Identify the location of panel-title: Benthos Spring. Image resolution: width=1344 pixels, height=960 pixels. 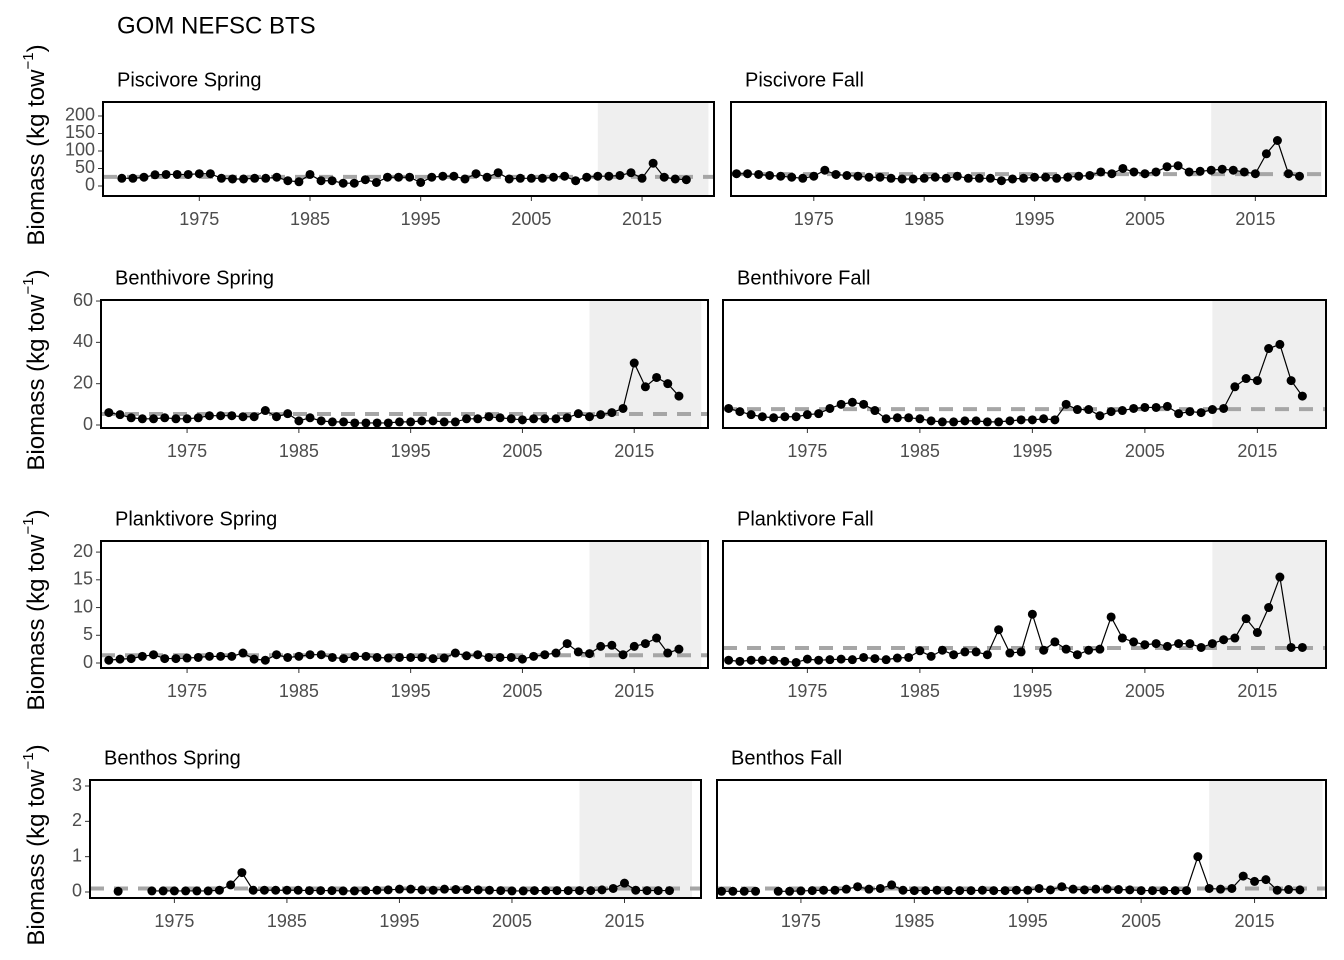
(172, 758).